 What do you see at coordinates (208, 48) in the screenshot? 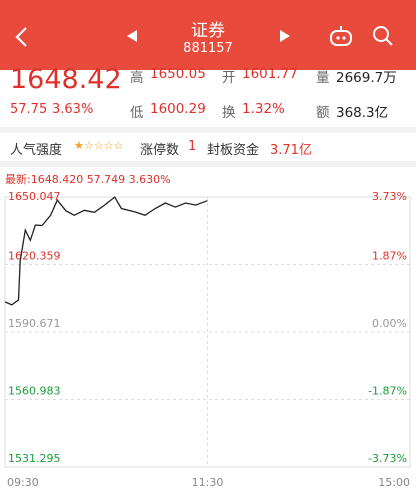
I see `code: 881157` at bounding box center [208, 48].